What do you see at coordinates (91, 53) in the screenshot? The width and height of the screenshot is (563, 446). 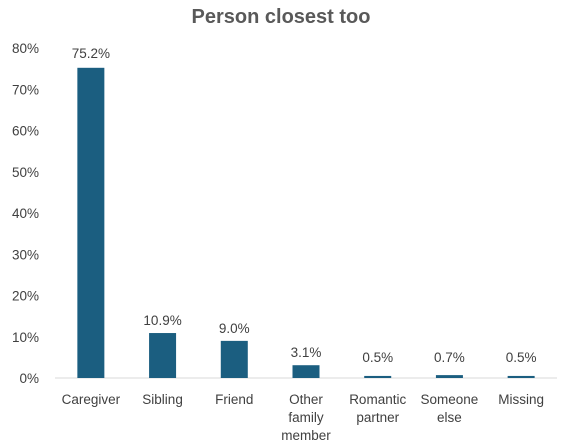 I see `data-label: 75.2%` at bounding box center [91, 53].